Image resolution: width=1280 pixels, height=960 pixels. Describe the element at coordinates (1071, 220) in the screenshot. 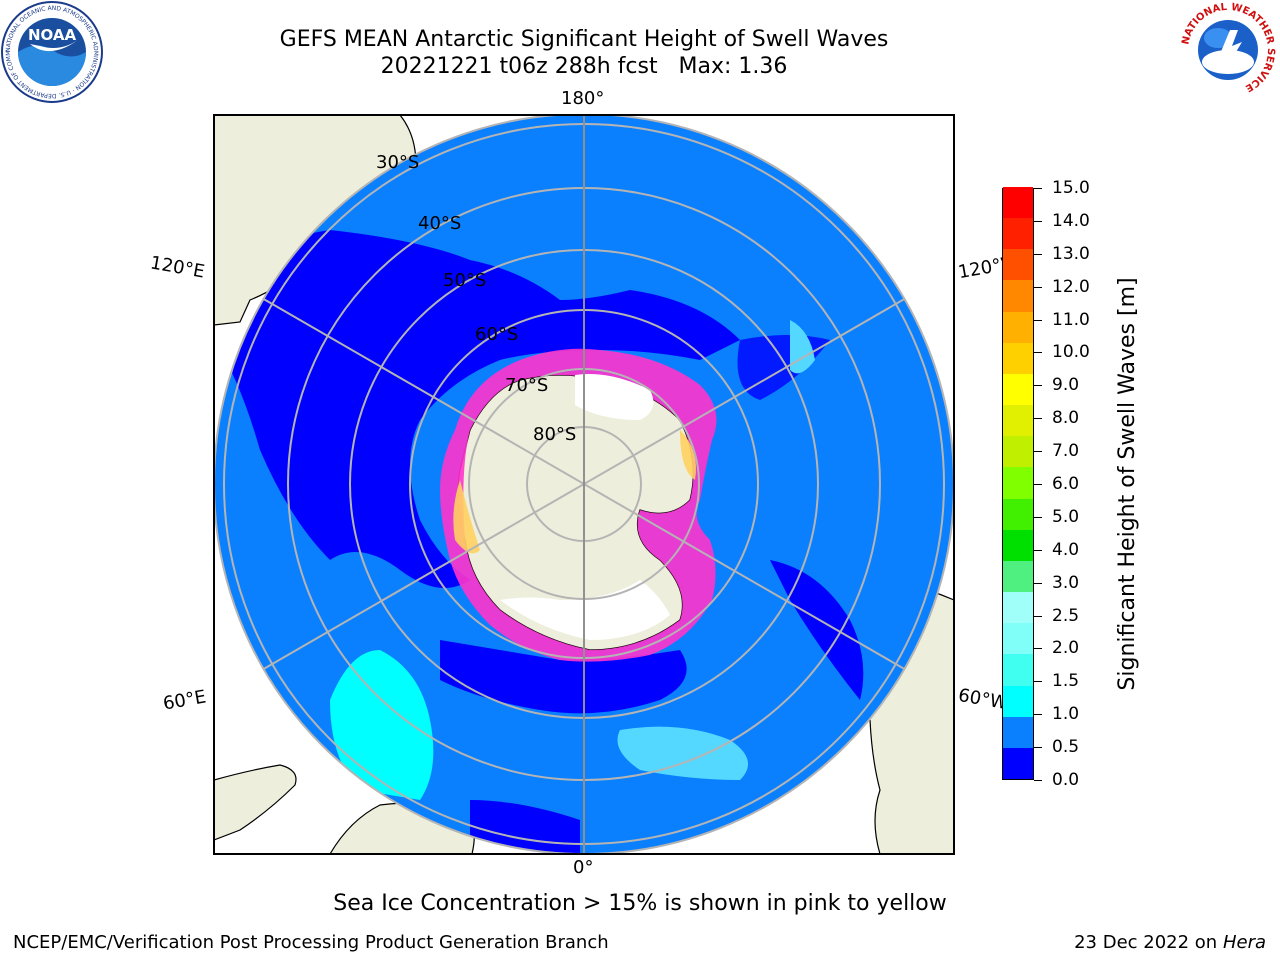

I see `colorbar-tick-label: 14.0` at that location.